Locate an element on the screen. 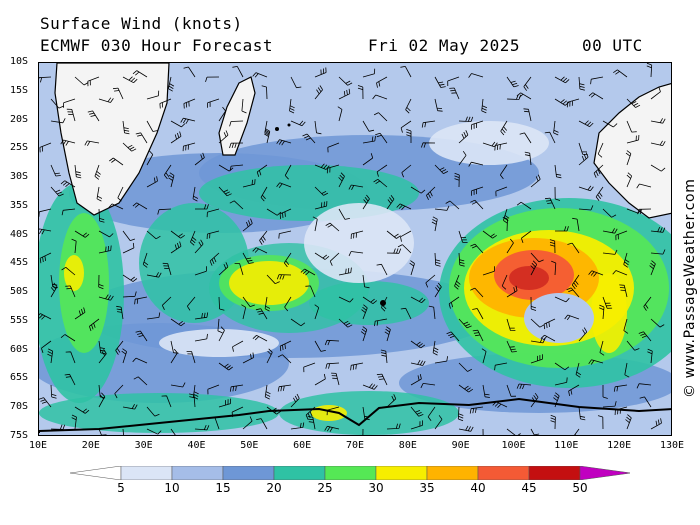 The image size is (700, 525). chart-title: Surface Wind (knots) is located at coordinates (141, 23).